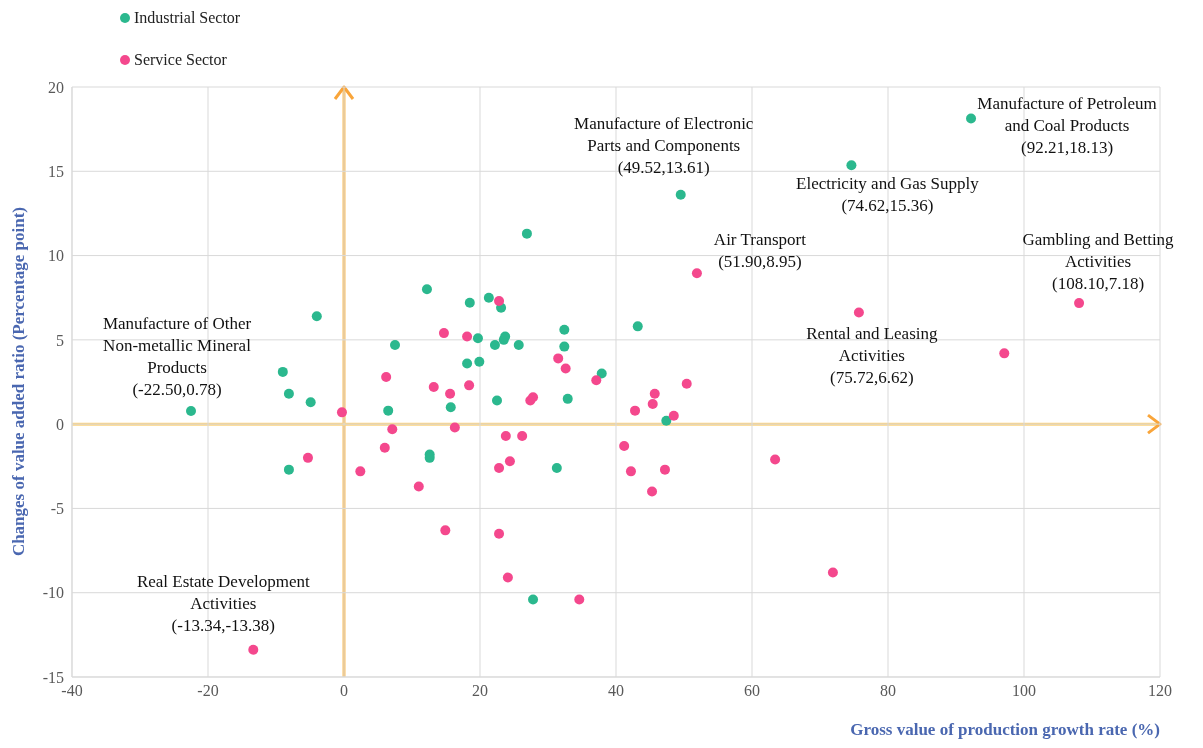  What do you see at coordinates (72, 691) in the screenshot?
I see `x-tick-label: -40` at bounding box center [72, 691].